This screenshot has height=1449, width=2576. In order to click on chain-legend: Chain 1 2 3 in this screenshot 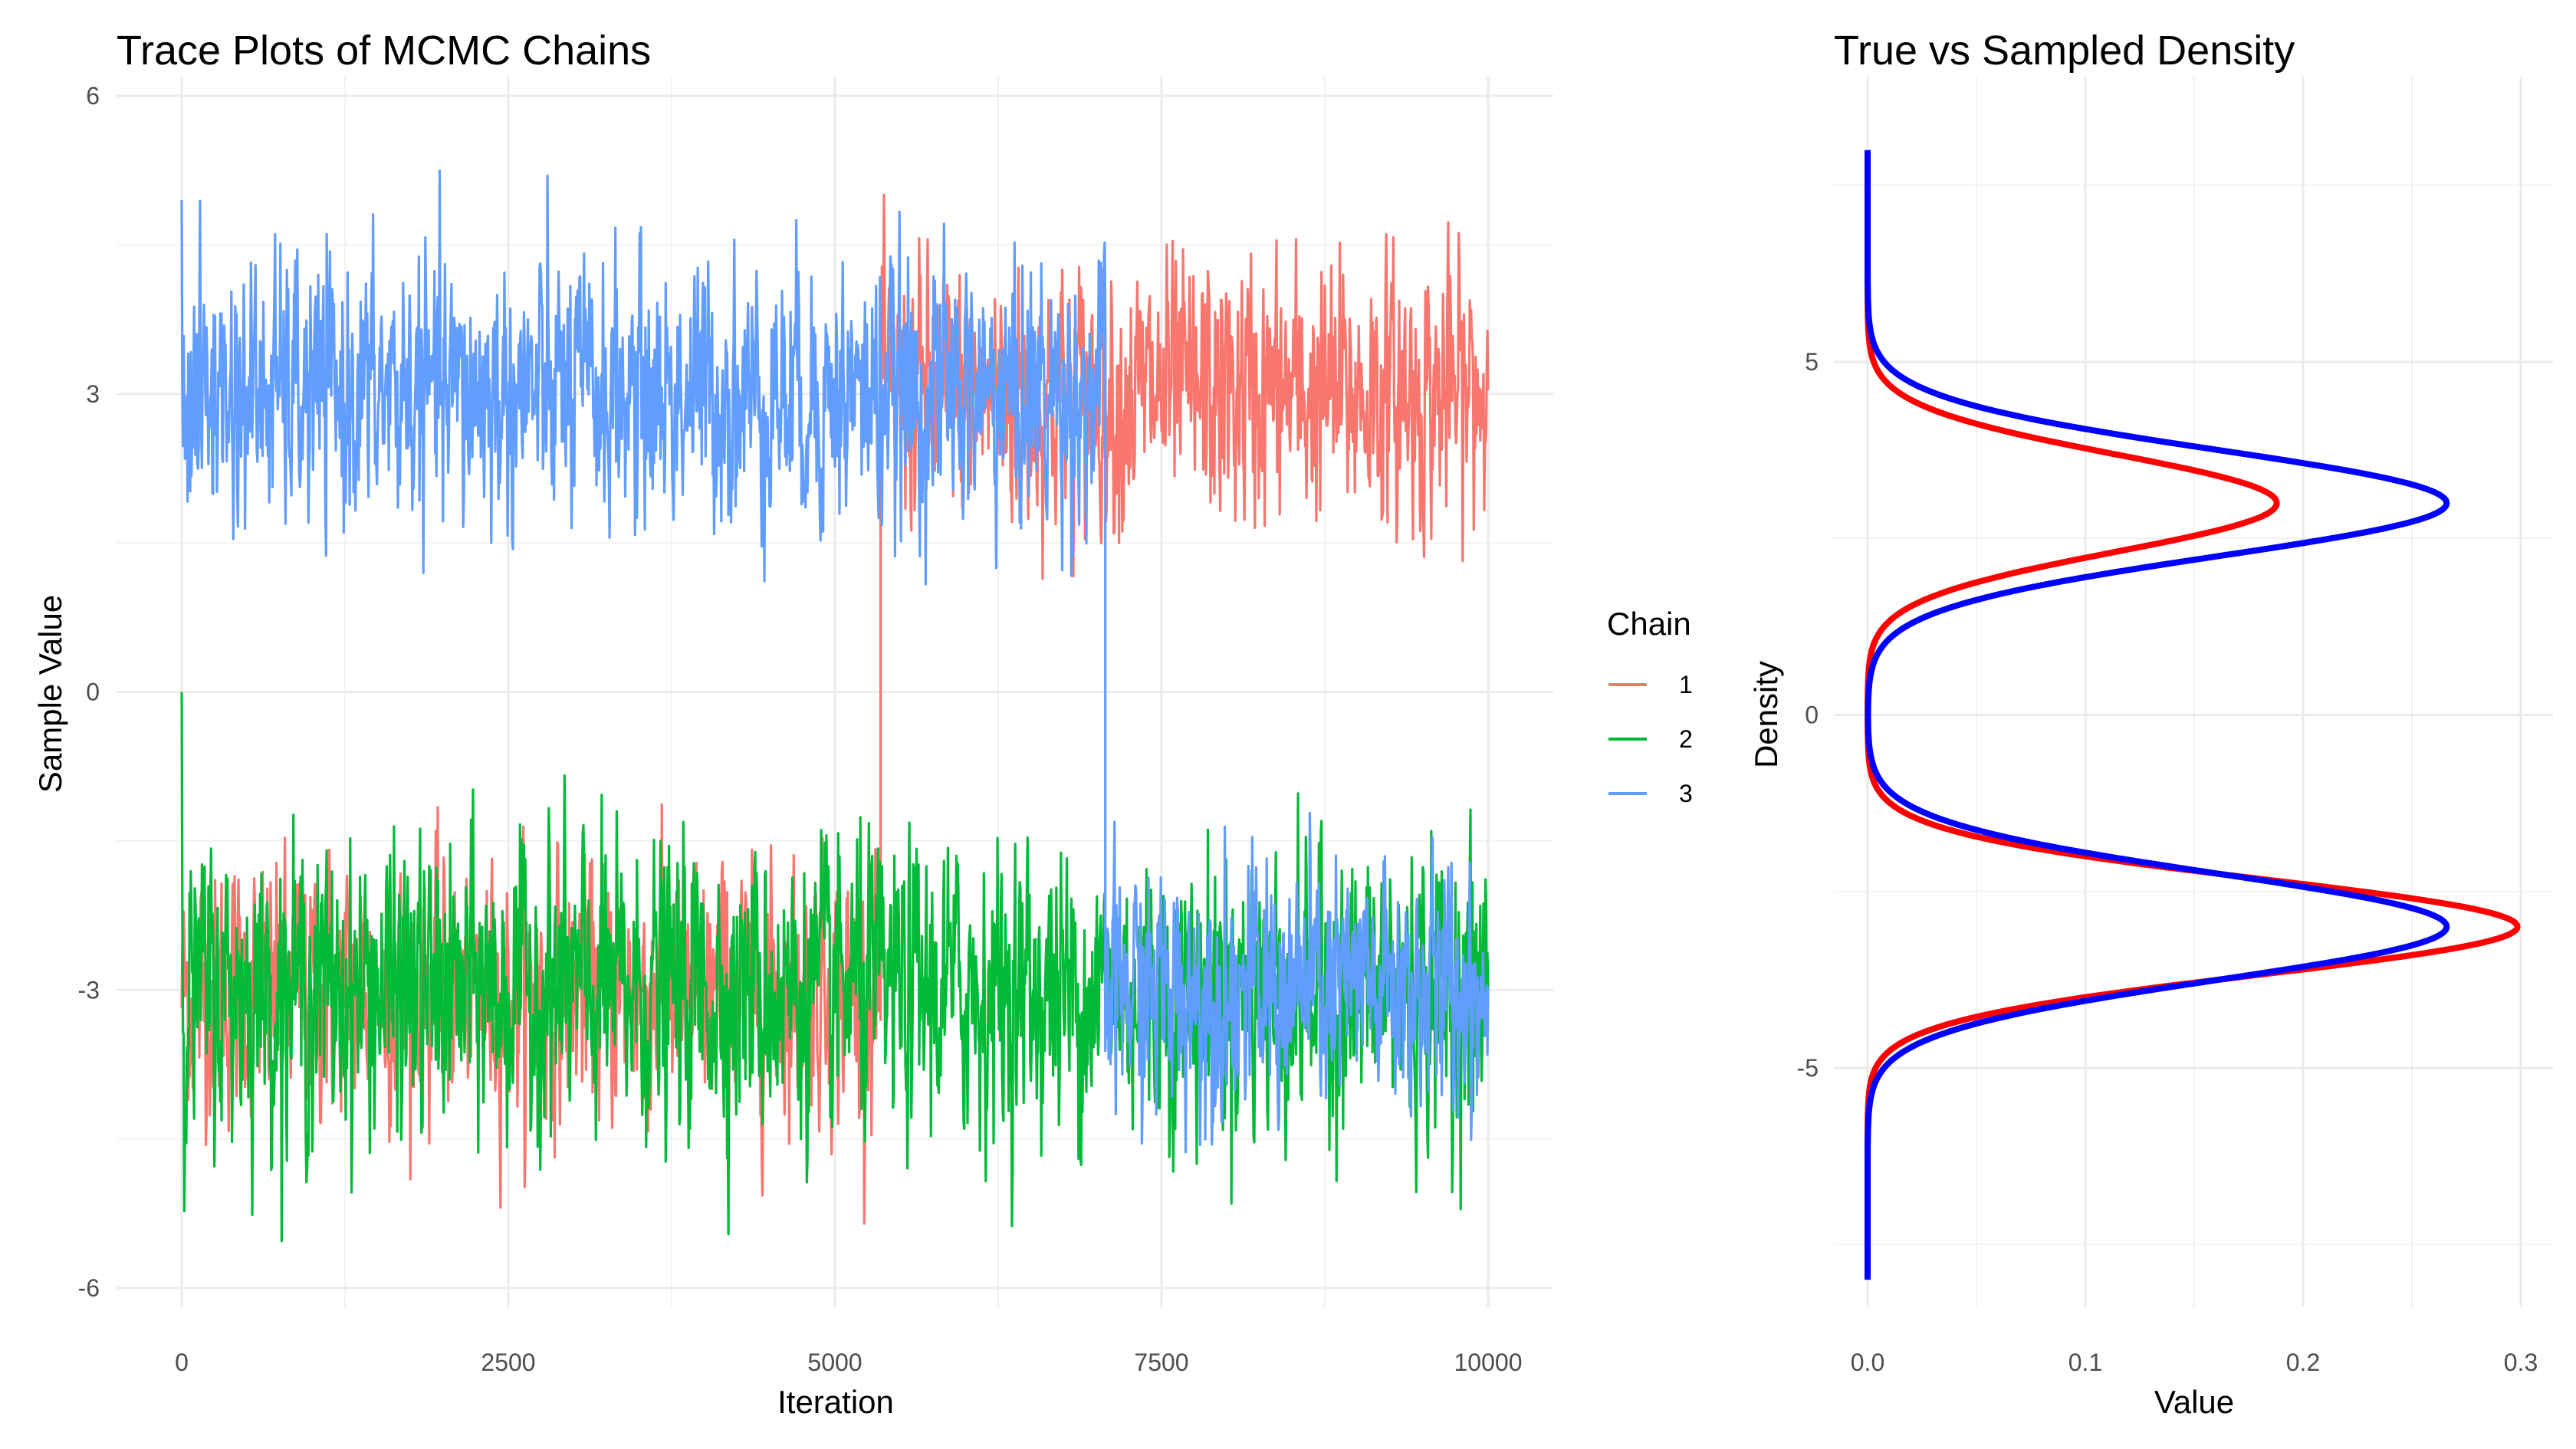, I will do `click(1650, 706)`.